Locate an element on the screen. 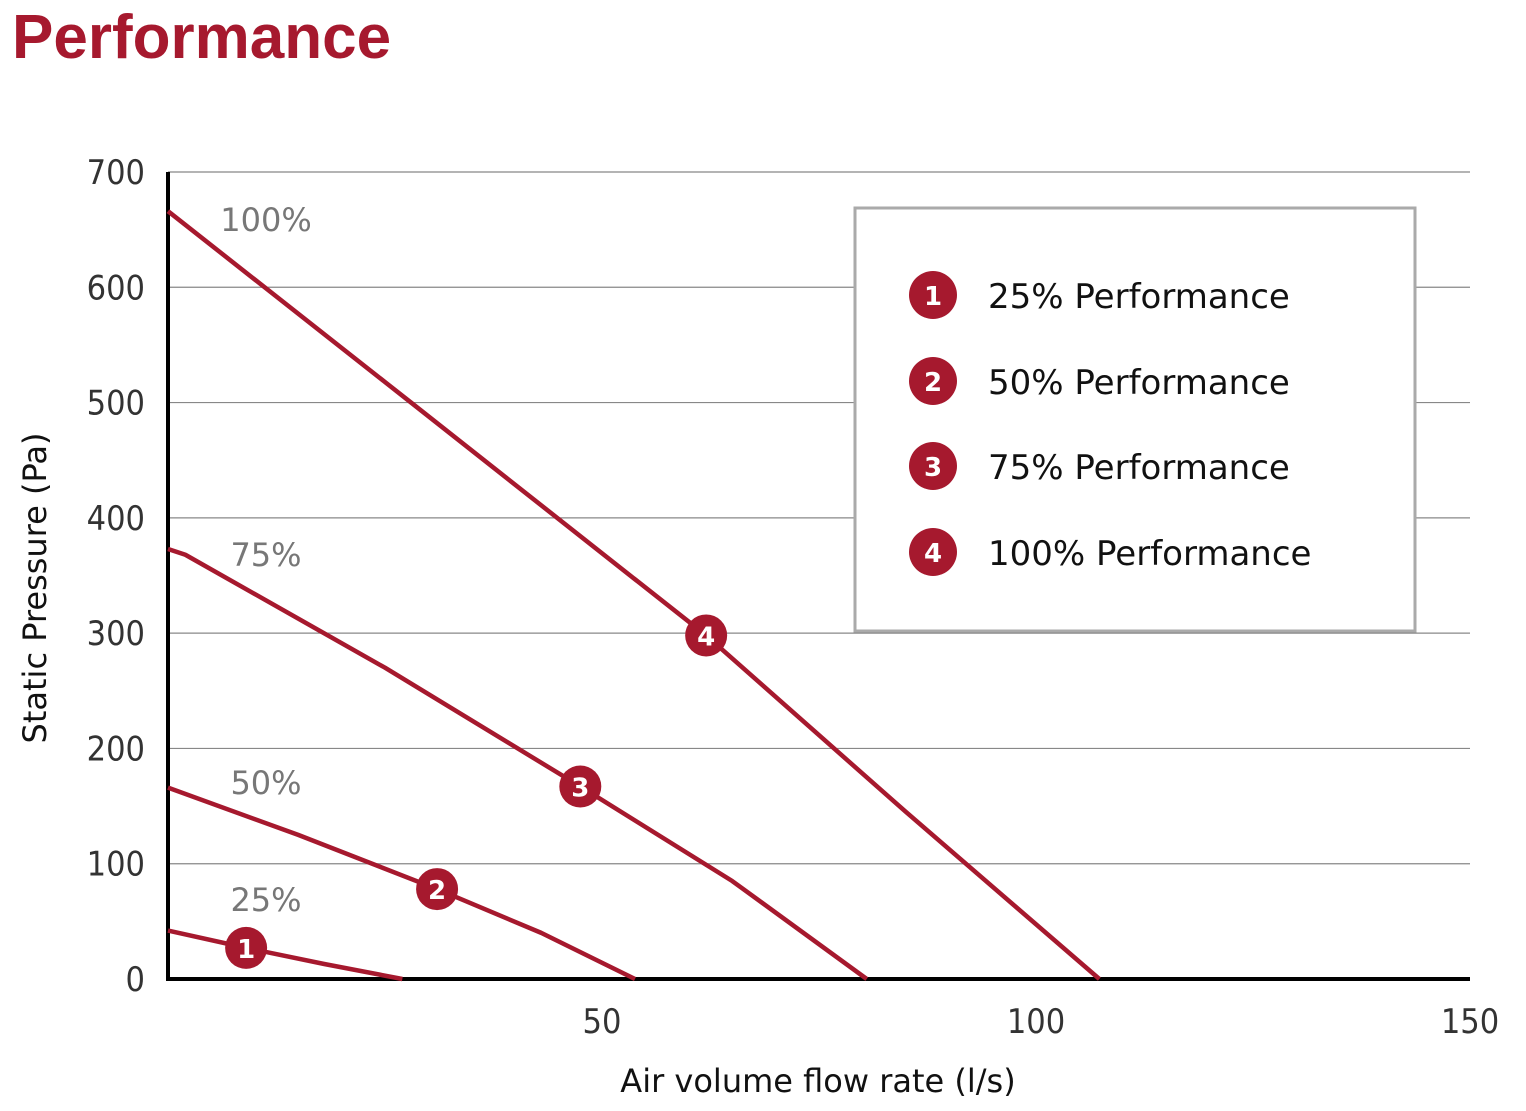  legend-entry: 100% Performance is located at coordinates (1149, 554).